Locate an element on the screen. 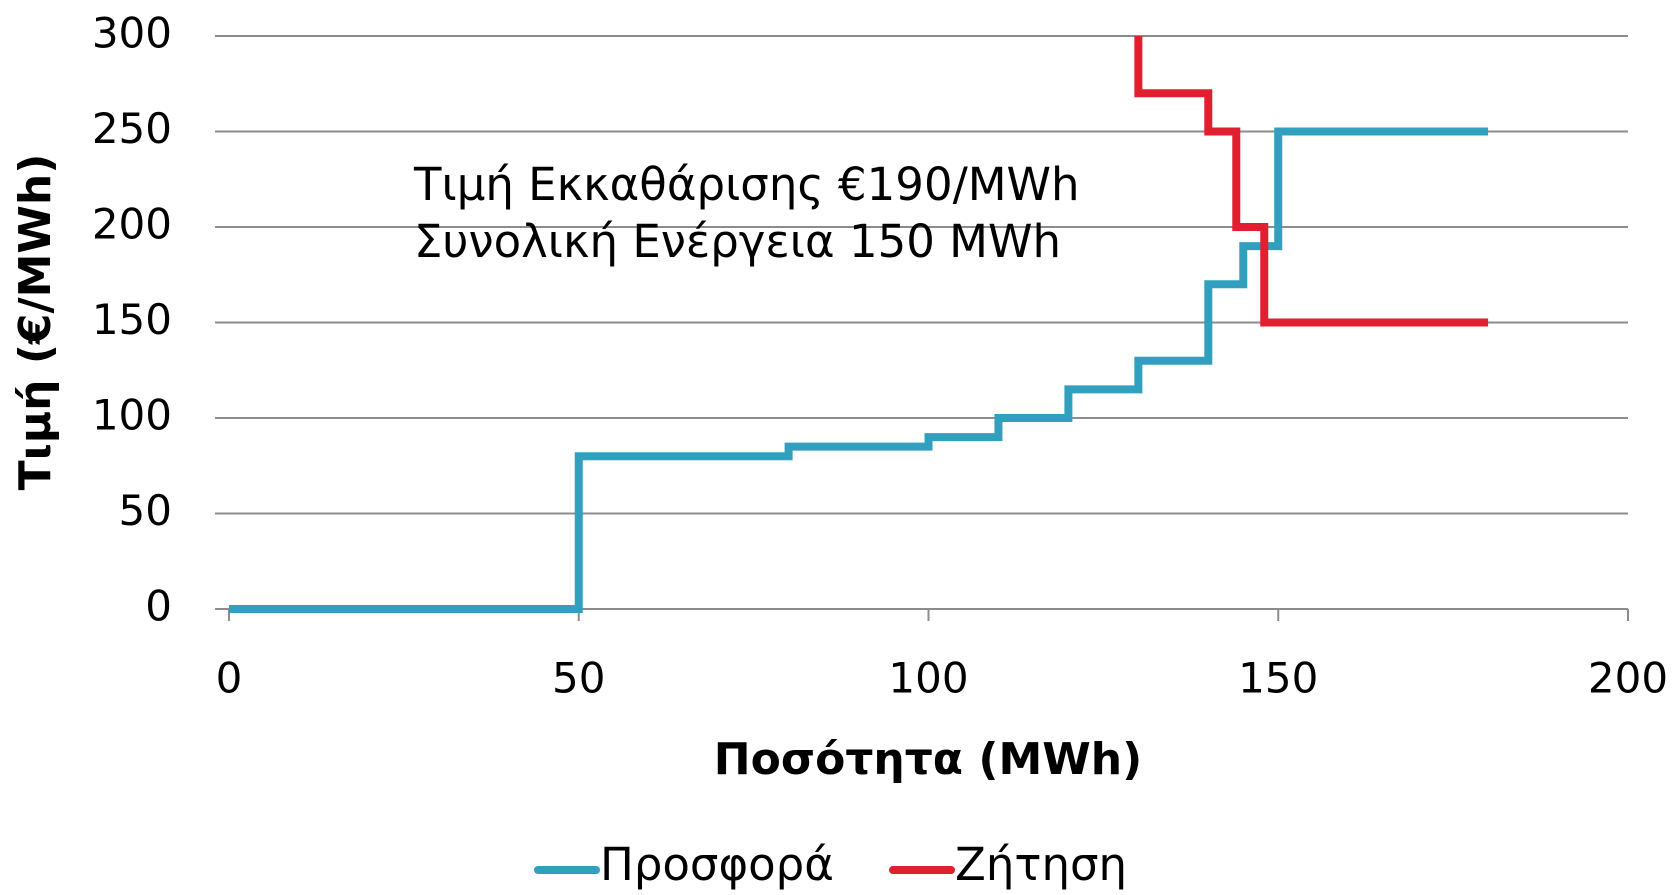  y-tick-label: 300 is located at coordinates (132, 33).